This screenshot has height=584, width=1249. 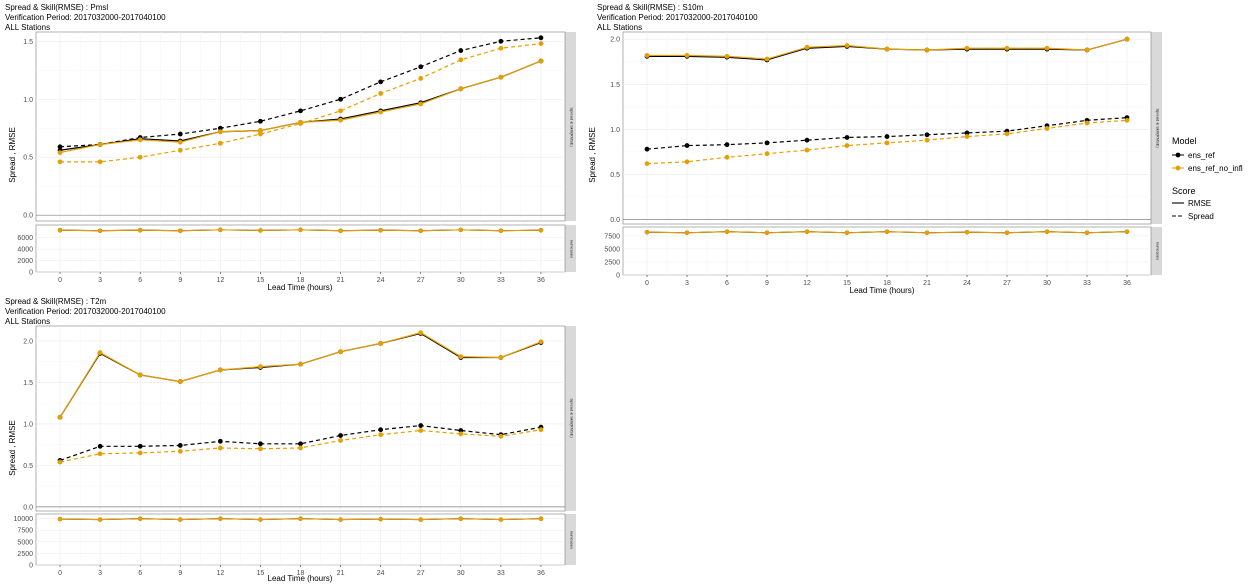 I want to click on plot-area-main: 0.0 0.5 1.0 1.5 2.0, so click(x=294, y=418).